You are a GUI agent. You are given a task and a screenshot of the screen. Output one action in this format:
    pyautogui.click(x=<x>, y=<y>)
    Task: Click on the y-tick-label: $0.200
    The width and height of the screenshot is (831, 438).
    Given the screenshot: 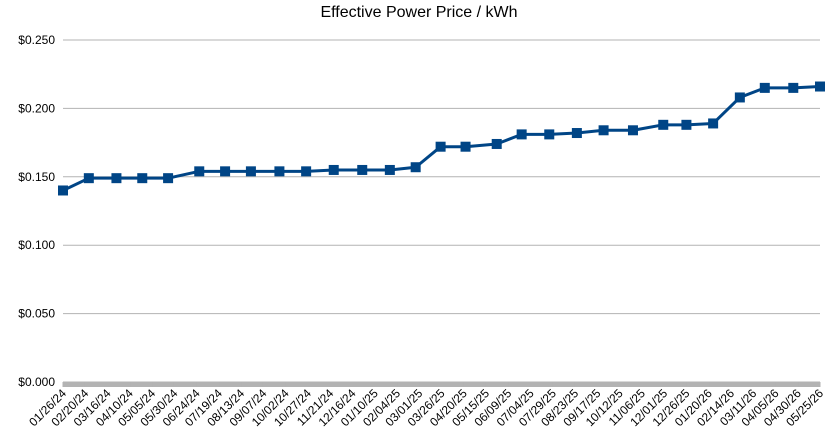 What is the action you would take?
    pyautogui.click(x=36, y=108)
    